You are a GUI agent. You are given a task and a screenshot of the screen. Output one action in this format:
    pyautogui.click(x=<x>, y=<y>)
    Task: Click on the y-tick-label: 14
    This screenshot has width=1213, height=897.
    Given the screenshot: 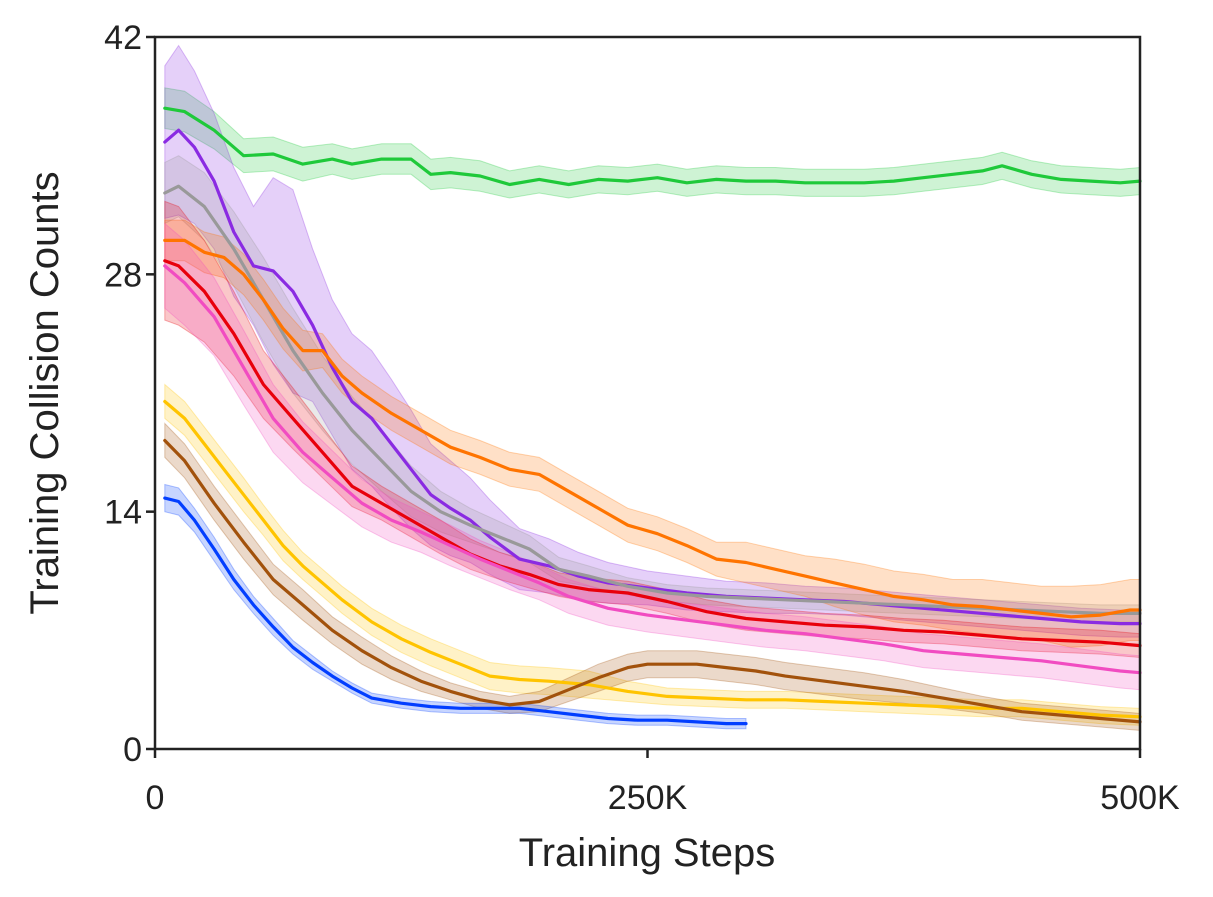 What is the action you would take?
    pyautogui.click(x=123, y=513)
    